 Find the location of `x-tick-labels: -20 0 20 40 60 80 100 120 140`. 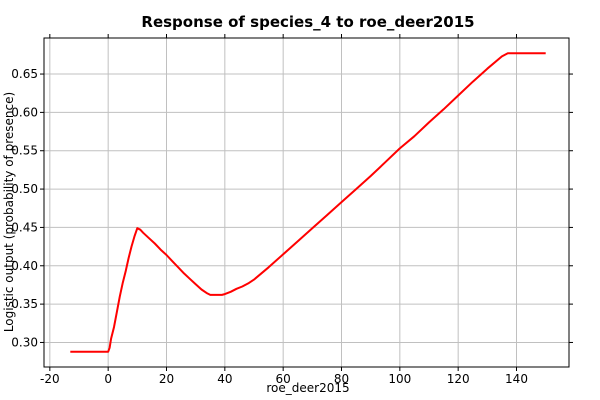

x-tick-labels: -20 0 20 40 60 80 100 120 140 is located at coordinates (284, 379).